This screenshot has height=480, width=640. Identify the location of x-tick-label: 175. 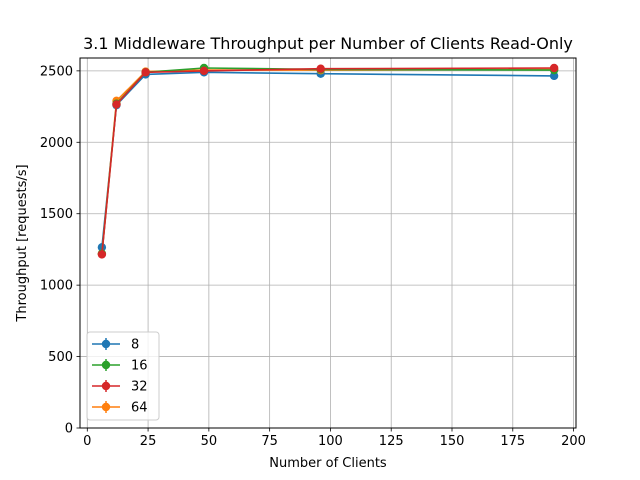
(512, 441).